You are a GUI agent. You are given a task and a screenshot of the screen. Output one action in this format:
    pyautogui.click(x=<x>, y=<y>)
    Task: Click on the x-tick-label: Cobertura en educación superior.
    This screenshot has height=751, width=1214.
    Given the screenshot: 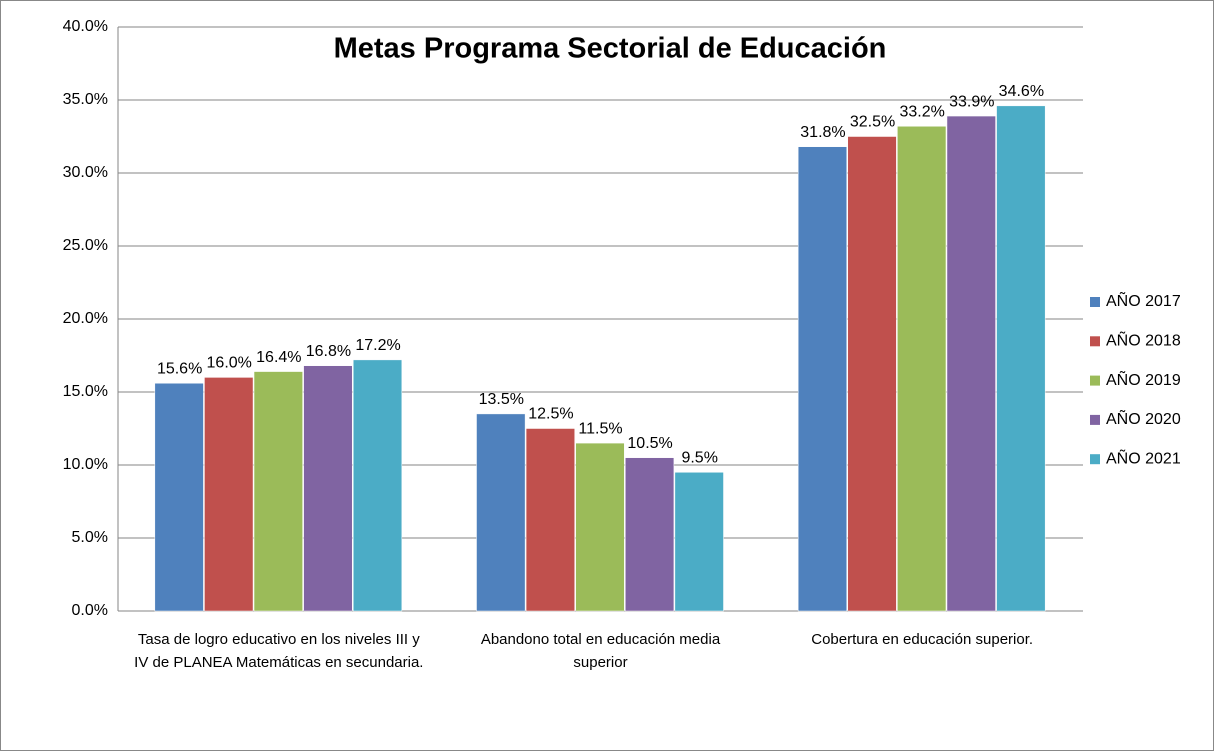 What is the action you would take?
    pyautogui.click(x=922, y=639)
    